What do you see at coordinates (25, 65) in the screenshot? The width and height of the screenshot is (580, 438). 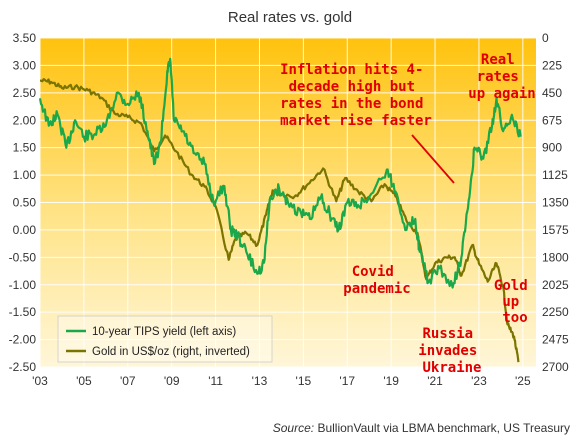 I see `left-tick-label: 3.00` at bounding box center [25, 65].